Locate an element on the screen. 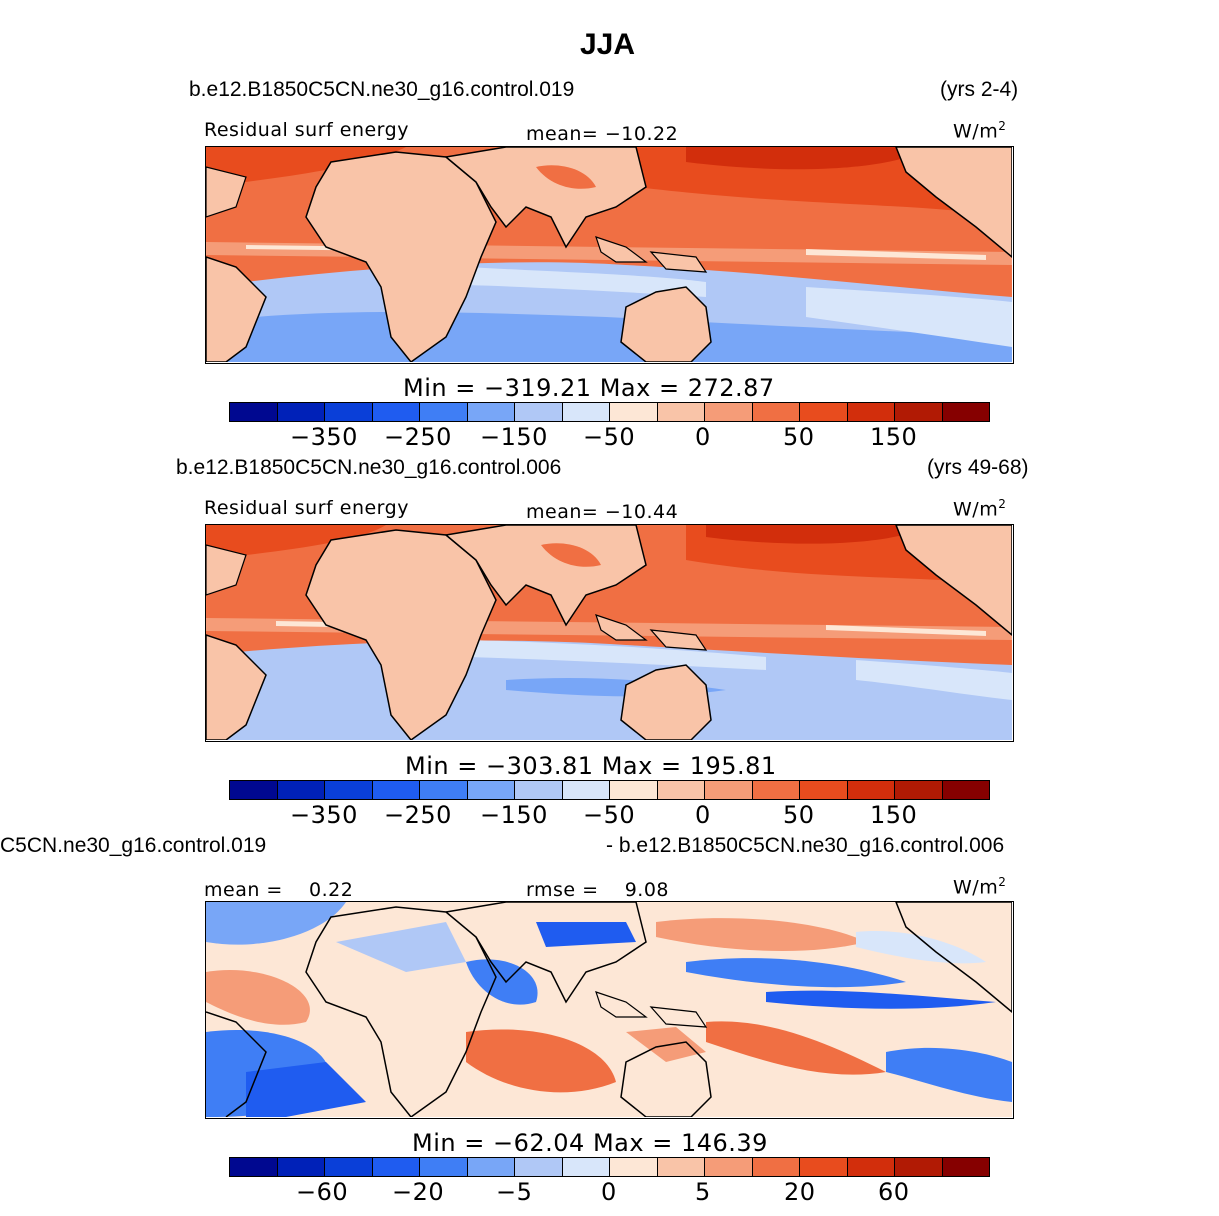 The width and height of the screenshot is (1219, 1216). panel3-map-svg is located at coordinates (609, 1009).